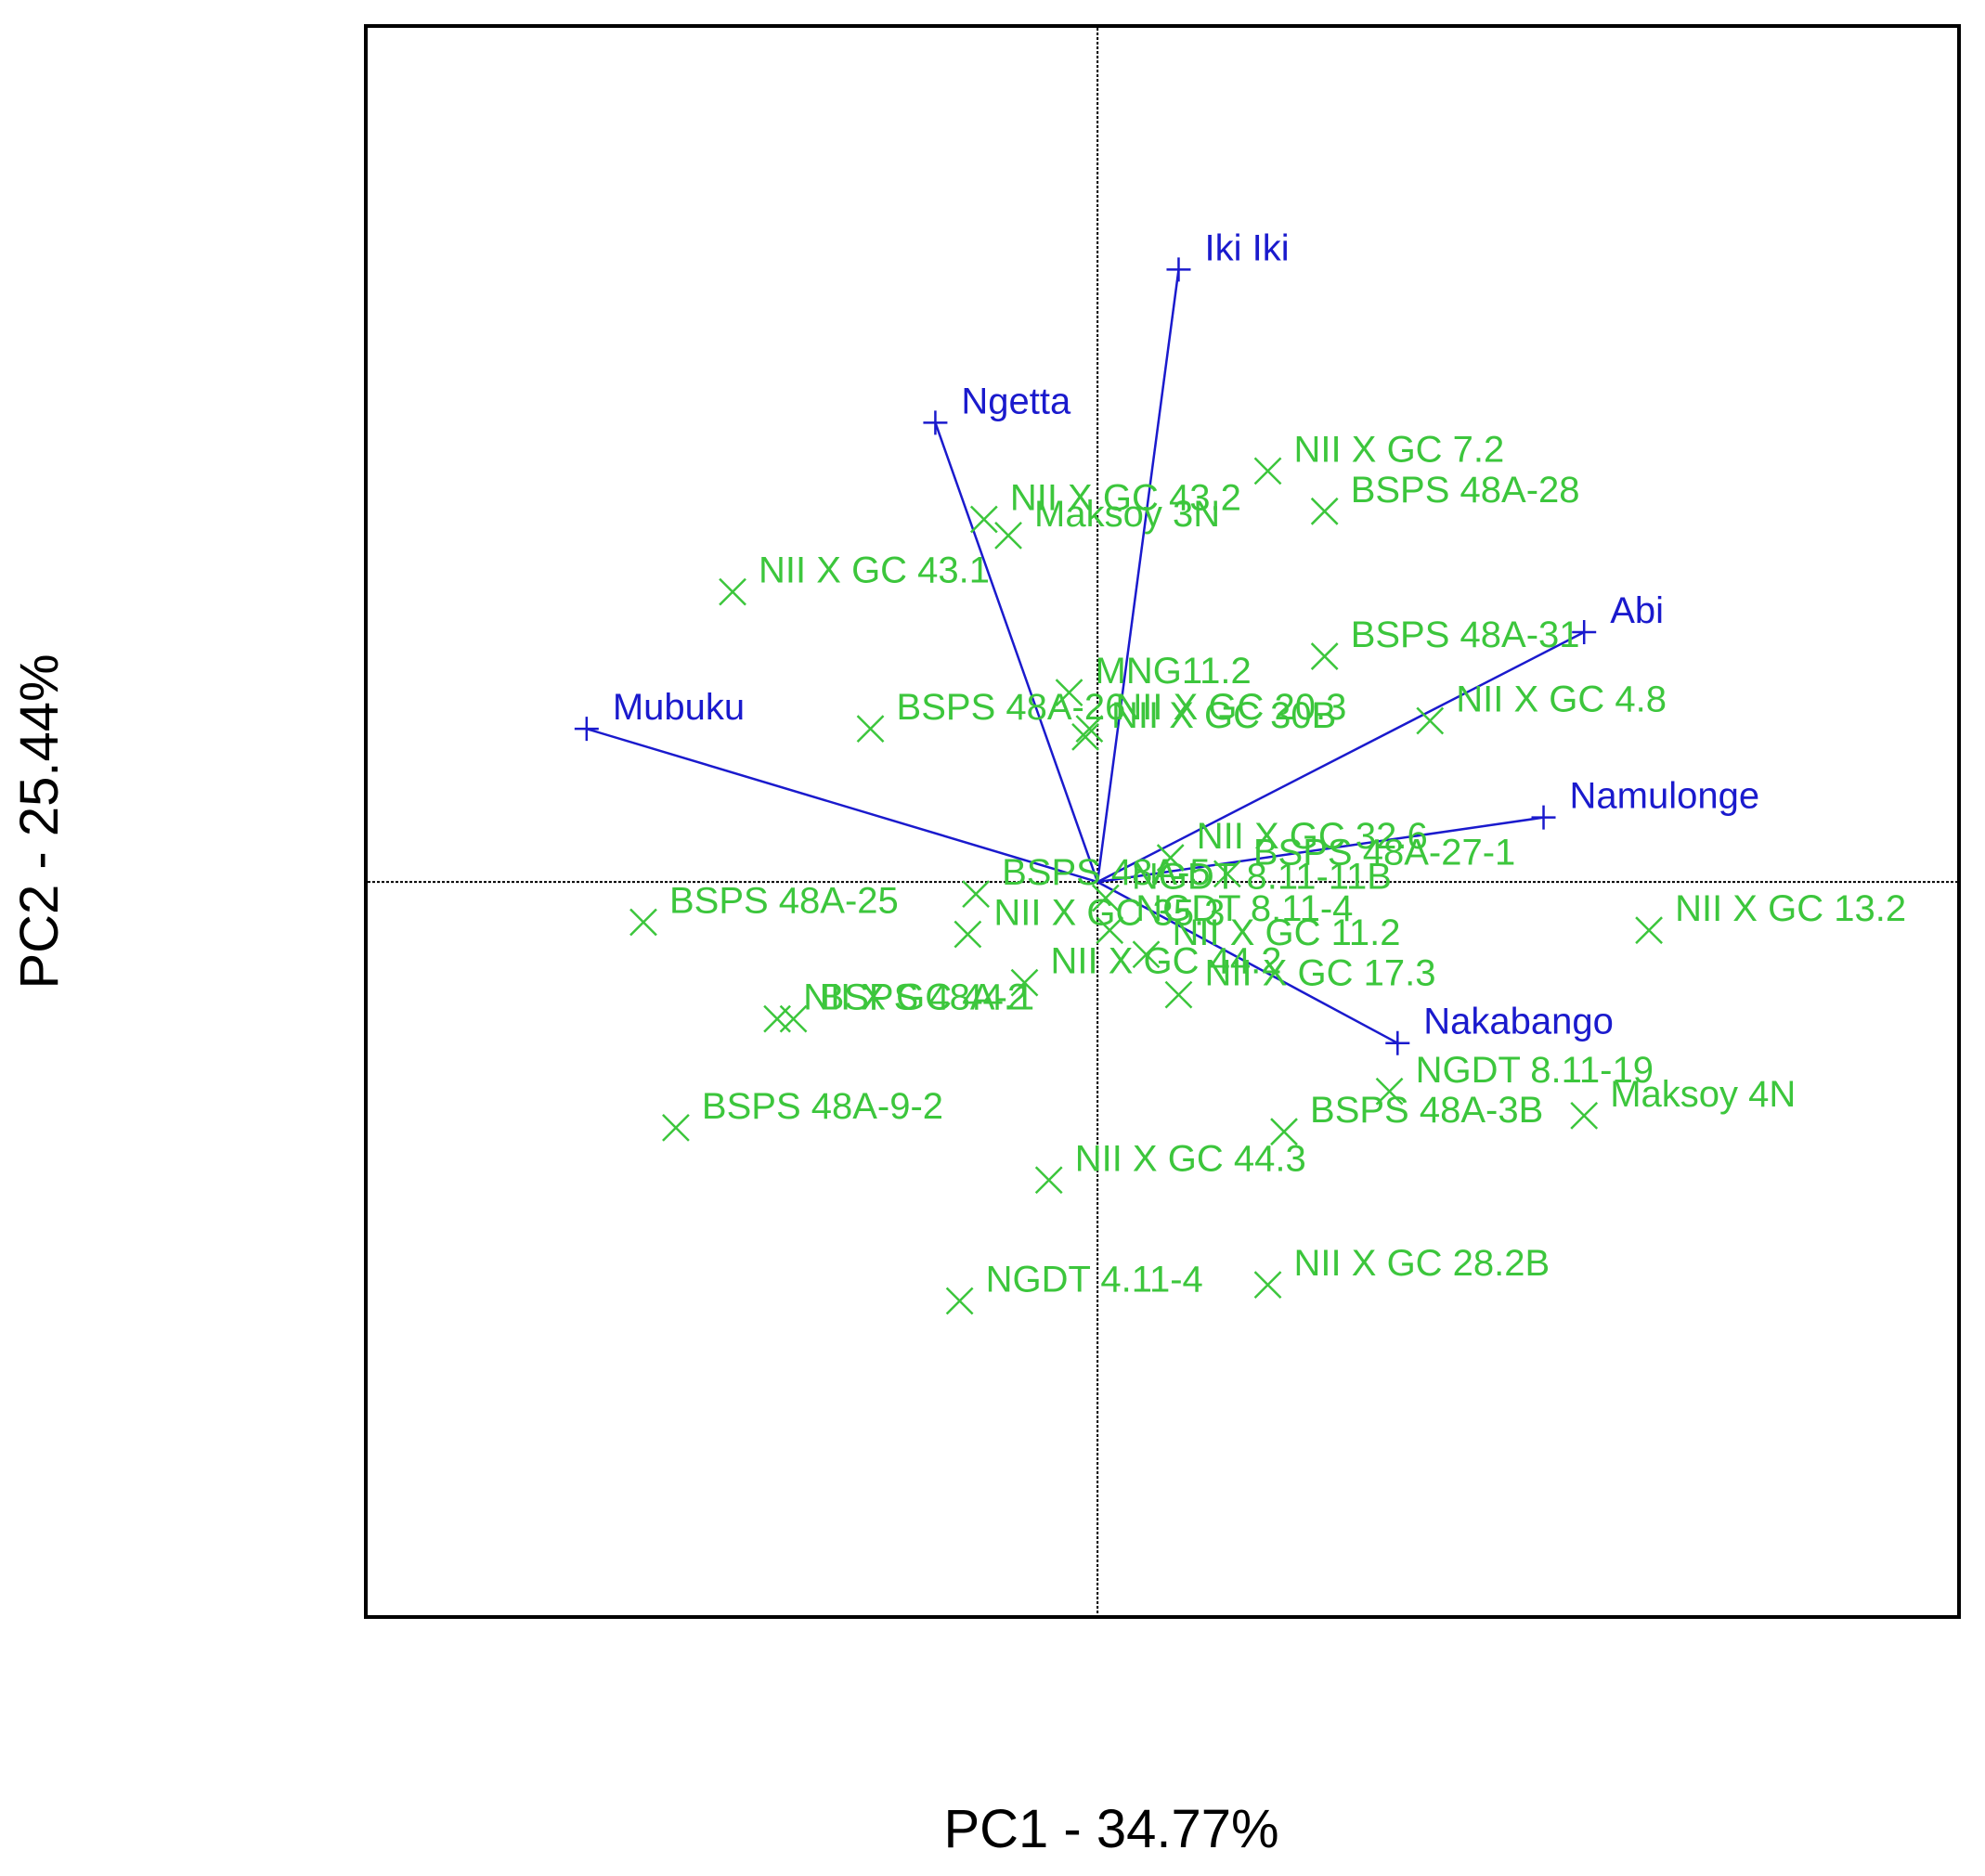 The height and width of the screenshot is (1876, 1985). What do you see at coordinates (1665, 796) in the screenshot?
I see `env-label: Namulonge` at bounding box center [1665, 796].